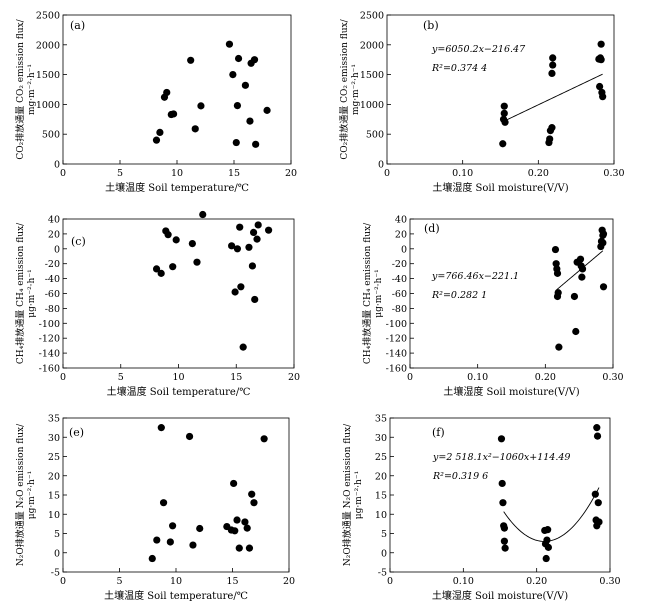 This screenshot has width=650, height=605. Describe the element at coordinates (25, 494) in the screenshot. I see `y-axis-label: N₂O排放通量 N₂O emission flux/μg·m⁻²·h⁻¹` at that location.